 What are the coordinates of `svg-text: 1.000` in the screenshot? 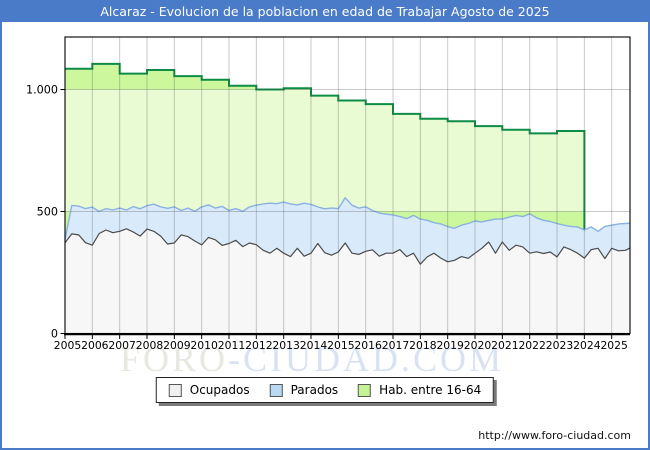 It's located at (42, 89).